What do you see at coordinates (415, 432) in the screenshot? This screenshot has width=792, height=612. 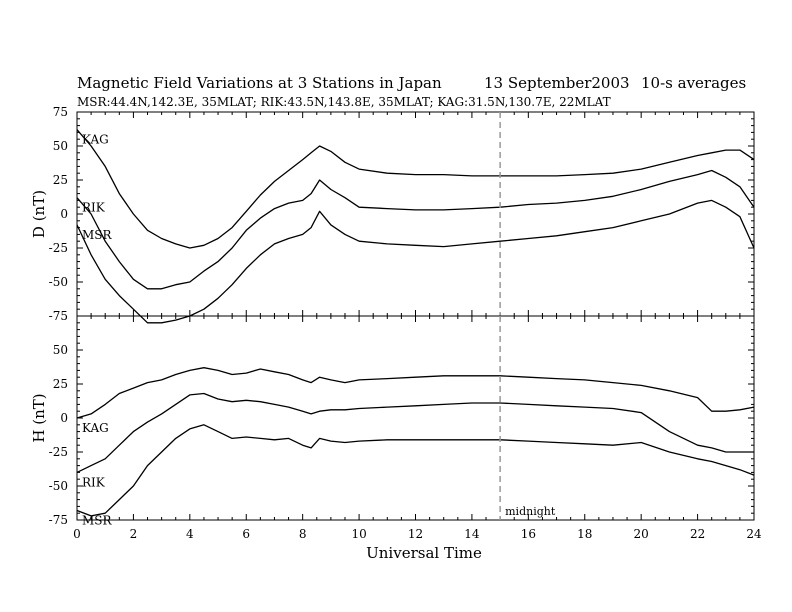 I see `series-line-rik` at bounding box center [415, 432].